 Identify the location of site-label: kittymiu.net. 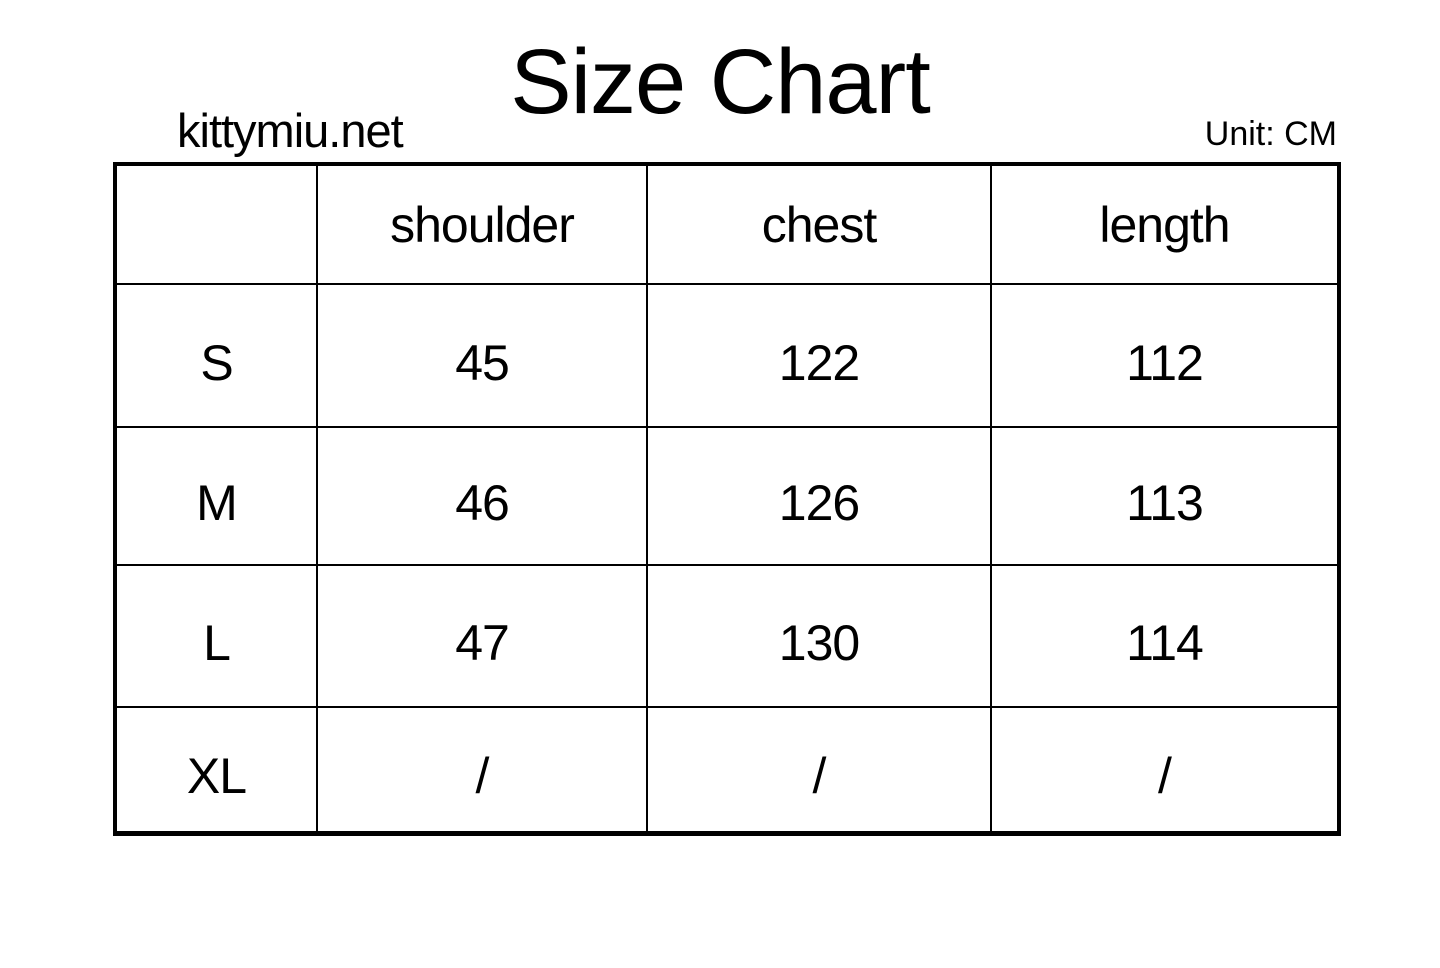
(290, 130).